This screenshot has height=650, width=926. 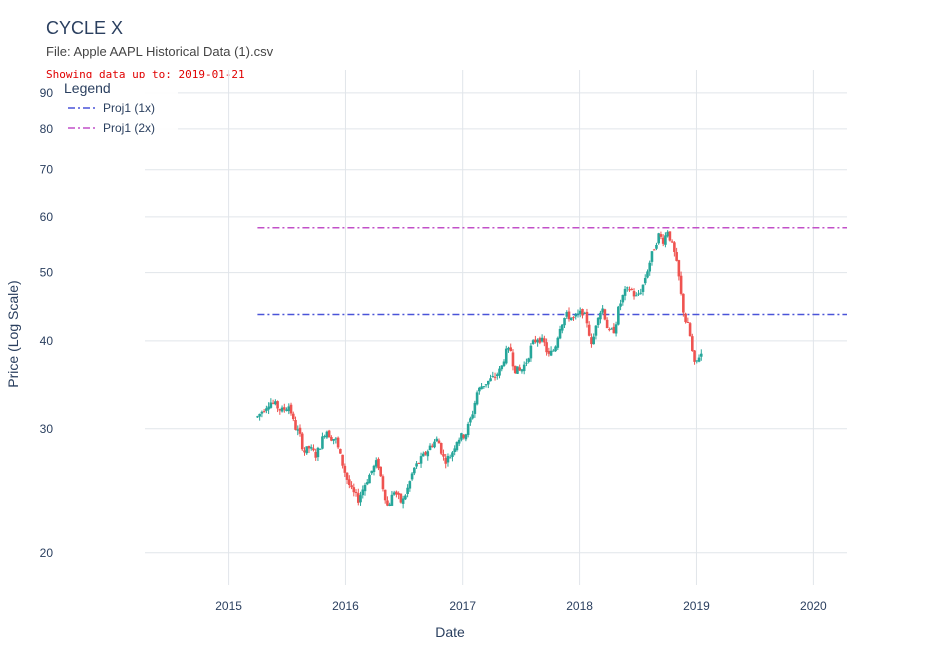 What do you see at coordinates (345, 606) in the screenshot?
I see `x-tick-label-2016: 2016` at bounding box center [345, 606].